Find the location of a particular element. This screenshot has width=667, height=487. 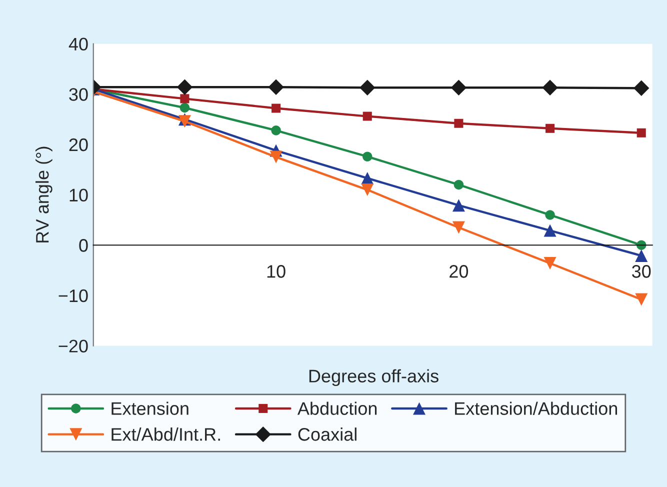

y-tick-label: 10 is located at coordinates (79, 195).